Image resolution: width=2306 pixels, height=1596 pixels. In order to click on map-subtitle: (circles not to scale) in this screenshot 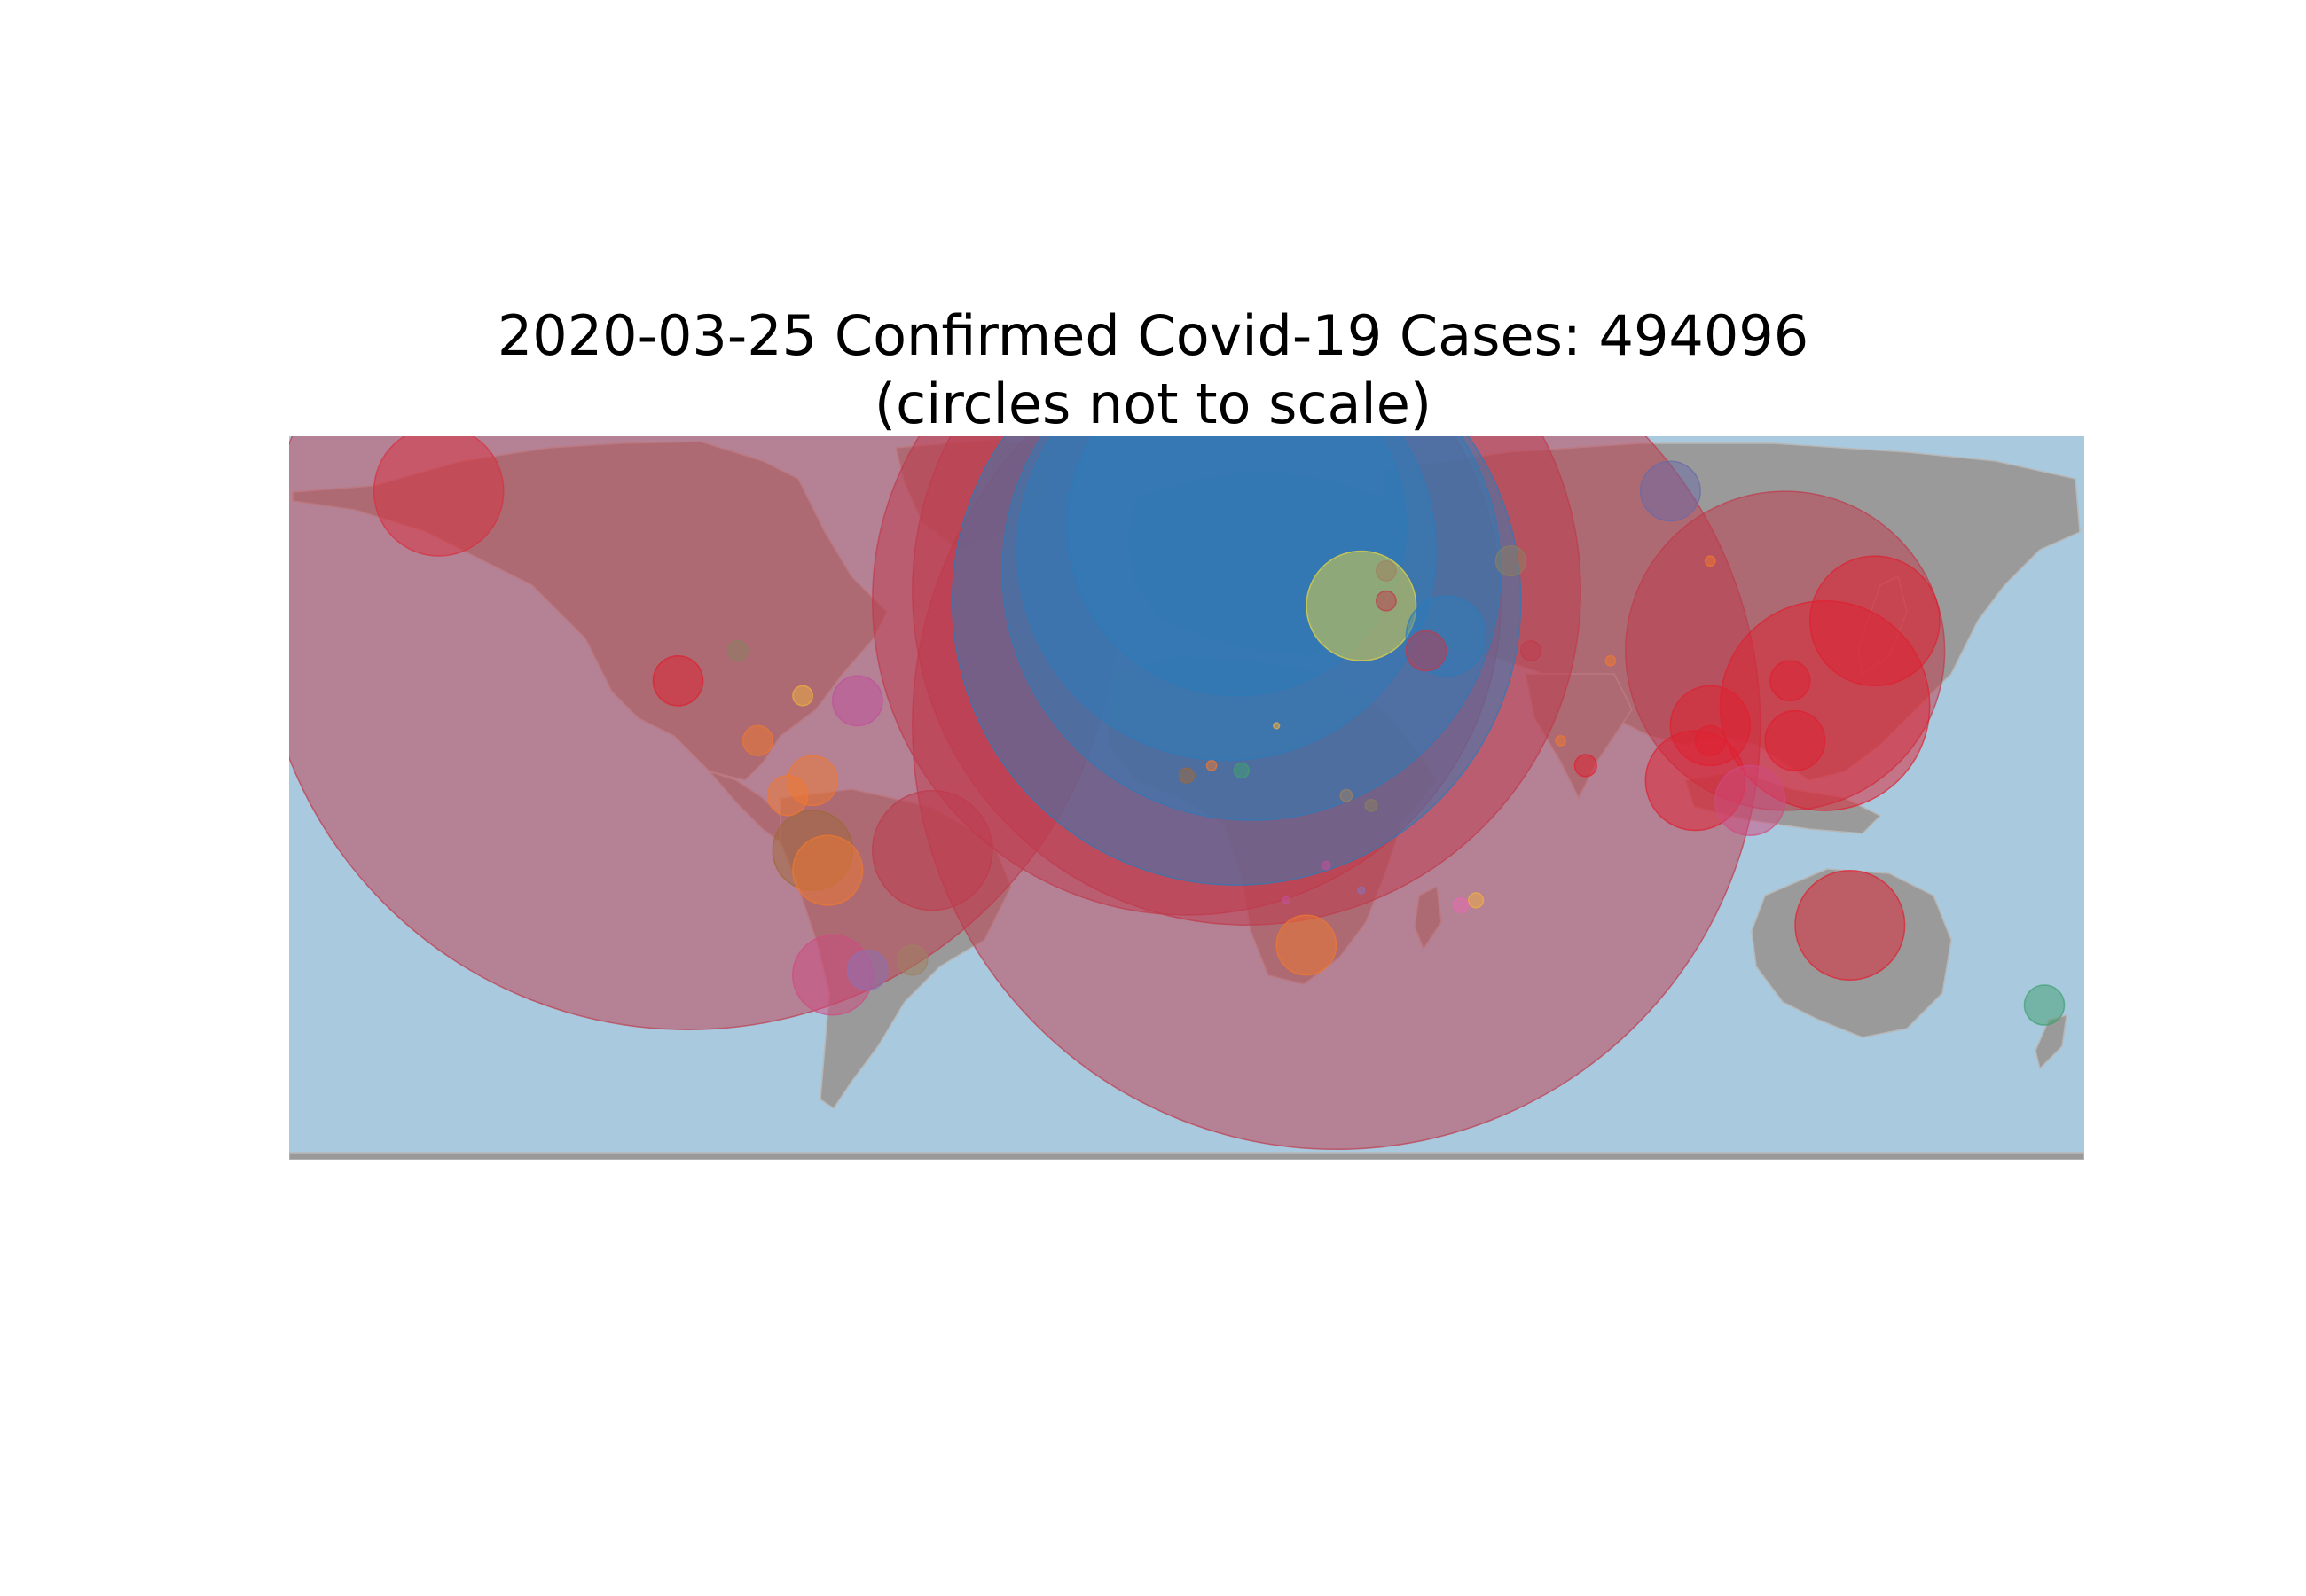, I will do `click(1153, 404)`.